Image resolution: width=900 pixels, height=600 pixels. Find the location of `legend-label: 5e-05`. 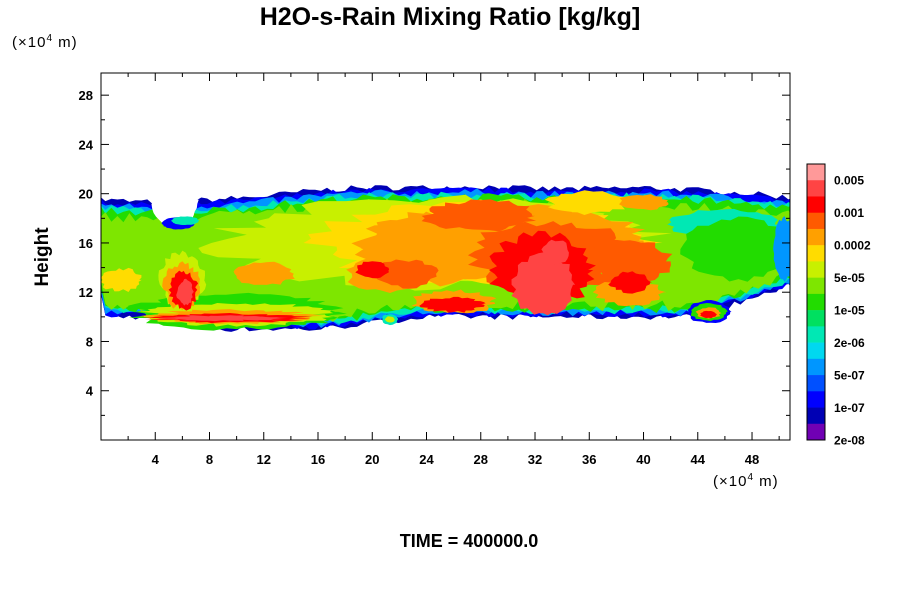

legend-label: 5e-05 is located at coordinates (849, 278).